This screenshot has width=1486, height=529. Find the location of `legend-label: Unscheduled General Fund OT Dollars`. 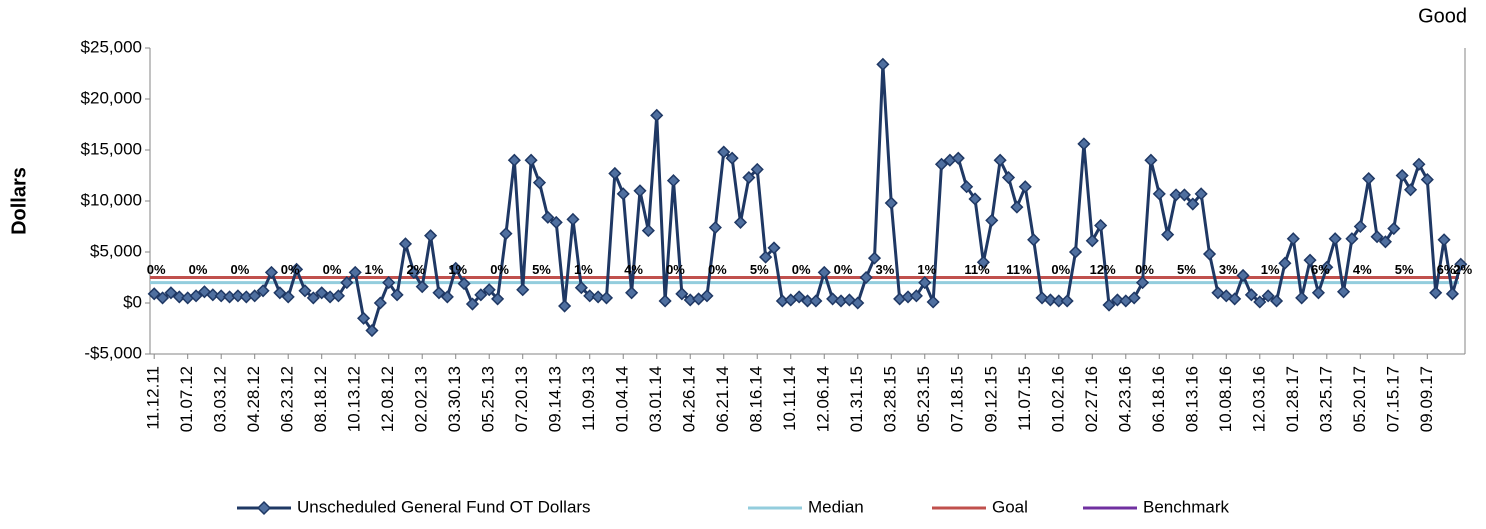

legend-label: Unscheduled General Fund OT Dollars is located at coordinates (444, 506).